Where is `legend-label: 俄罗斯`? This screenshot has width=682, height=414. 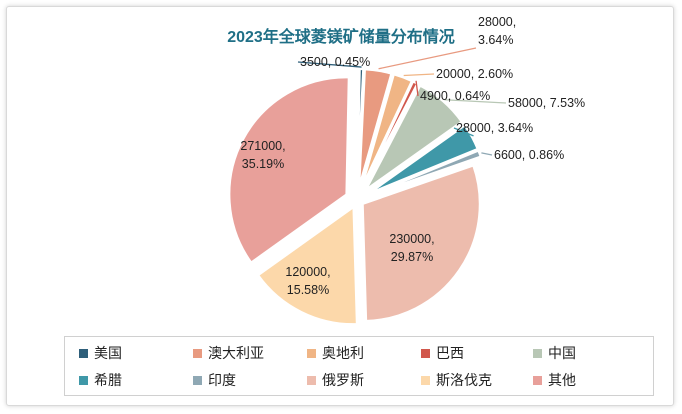 legend-label: 俄罗斯 is located at coordinates (343, 381).